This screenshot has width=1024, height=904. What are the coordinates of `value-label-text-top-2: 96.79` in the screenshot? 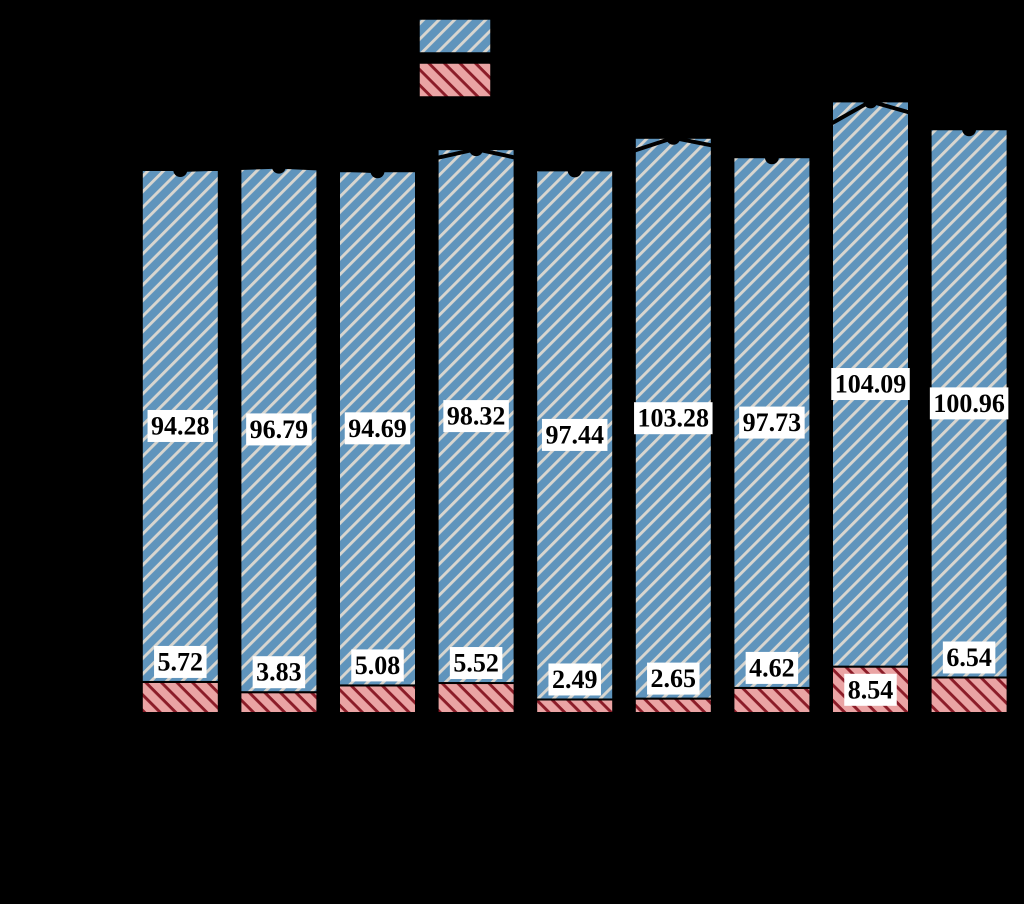 It's located at (279, 429).